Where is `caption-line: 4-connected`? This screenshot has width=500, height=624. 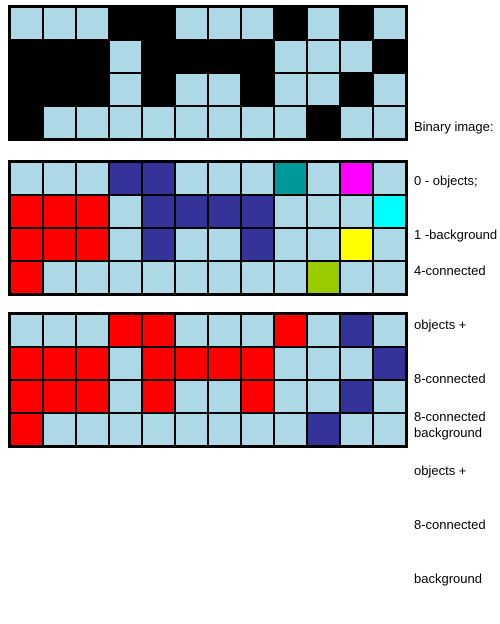 caption-line: 4-connected is located at coordinates (450, 270).